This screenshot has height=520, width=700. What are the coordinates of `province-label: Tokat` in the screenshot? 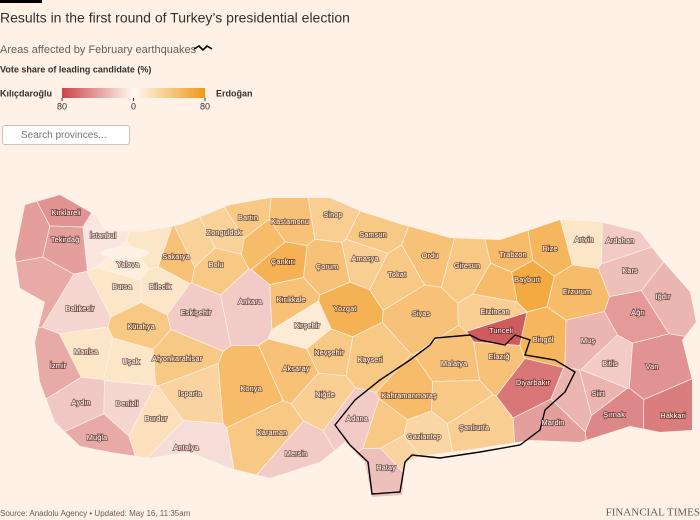 It's located at (397, 274).